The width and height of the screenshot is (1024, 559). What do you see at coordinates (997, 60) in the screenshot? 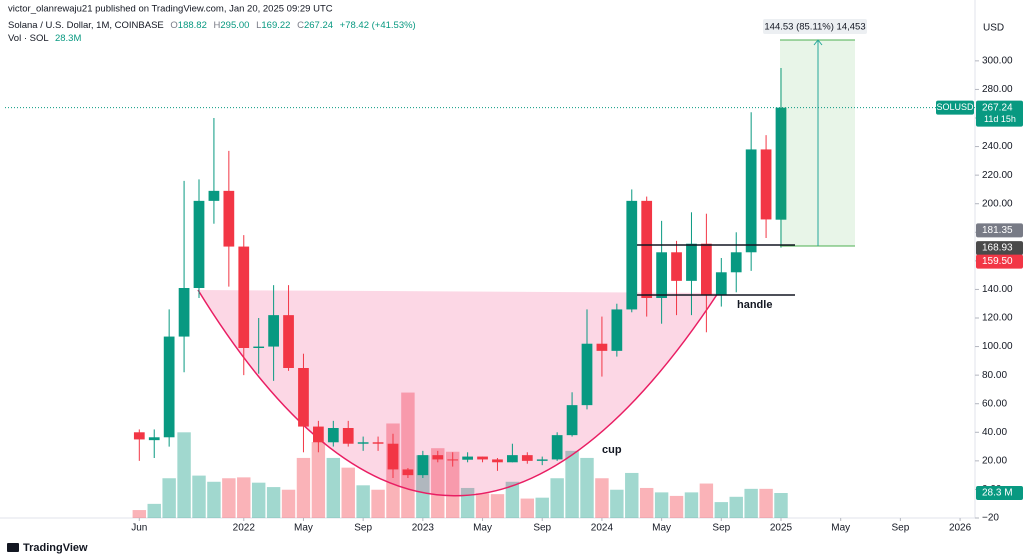
I see `y-tick-label: 300.00` at bounding box center [997, 60].